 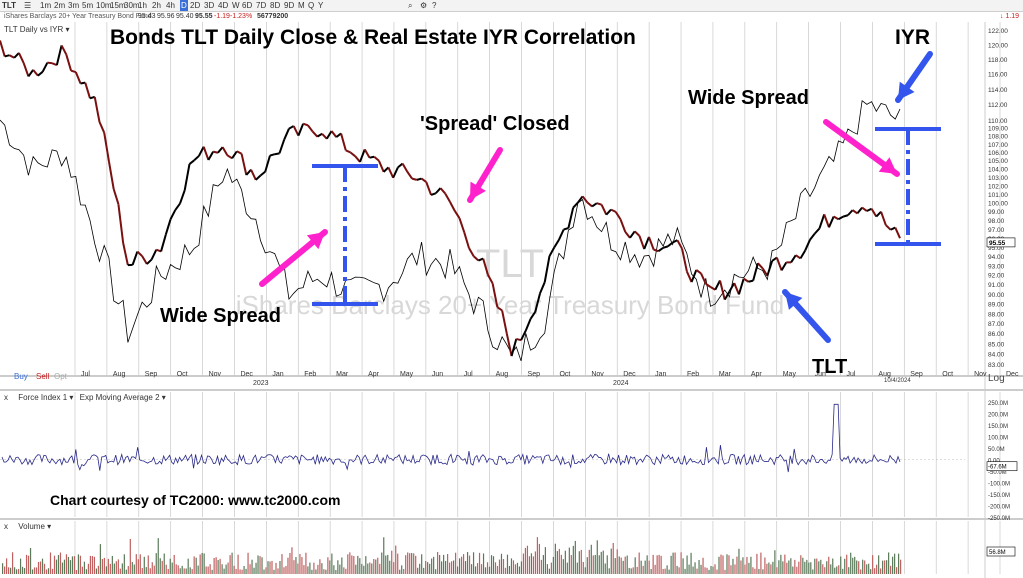 I want to click on volume-label: Volume, so click(x=31, y=526).